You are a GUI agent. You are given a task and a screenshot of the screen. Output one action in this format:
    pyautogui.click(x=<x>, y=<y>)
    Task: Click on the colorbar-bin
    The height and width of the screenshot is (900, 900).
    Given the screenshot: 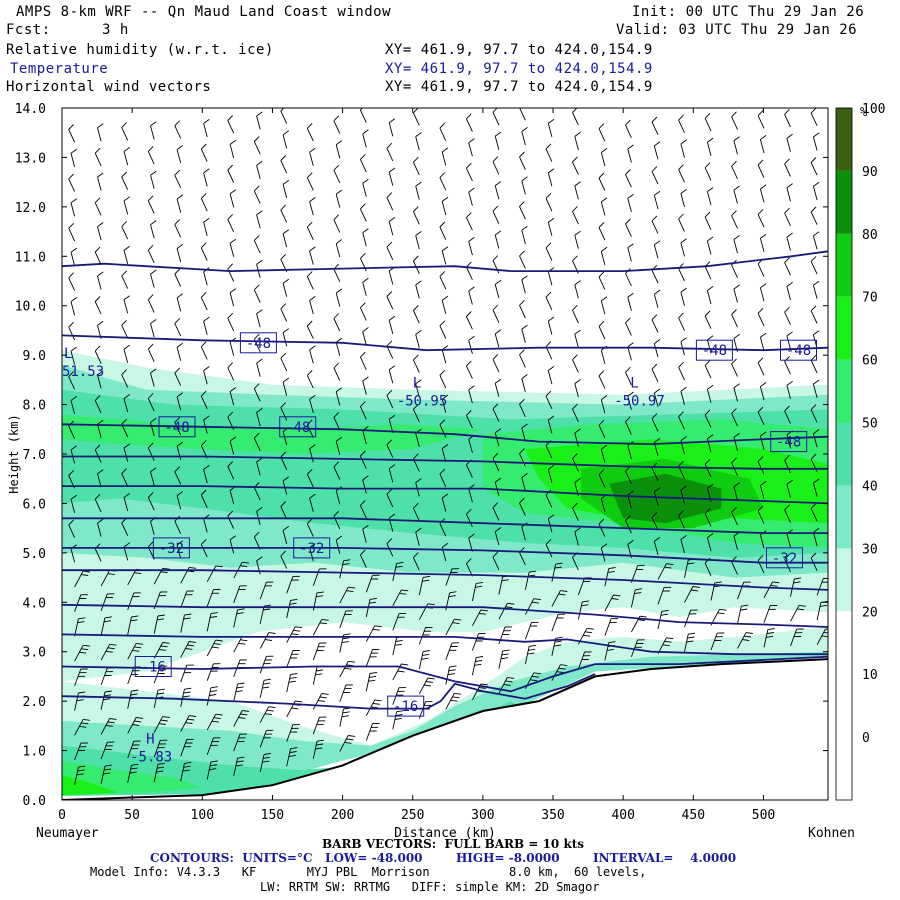 What is the action you would take?
    pyautogui.click(x=844, y=391)
    